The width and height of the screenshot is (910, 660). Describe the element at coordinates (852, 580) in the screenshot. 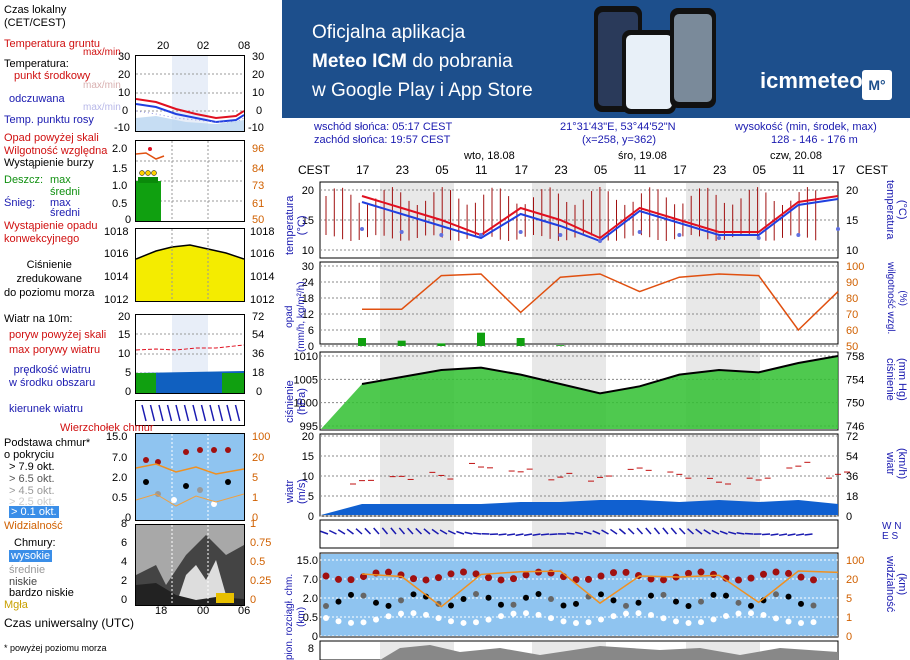

I see `vis-tick: 20` at that location.